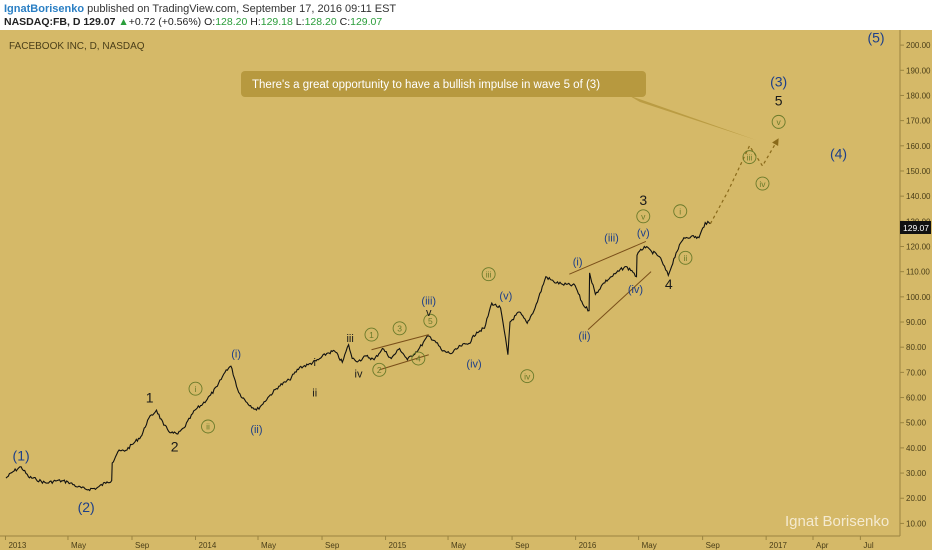 The width and height of the screenshot is (932, 555). Describe the element at coordinates (511, 306) in the screenshot. I see `trend-lines` at that location.